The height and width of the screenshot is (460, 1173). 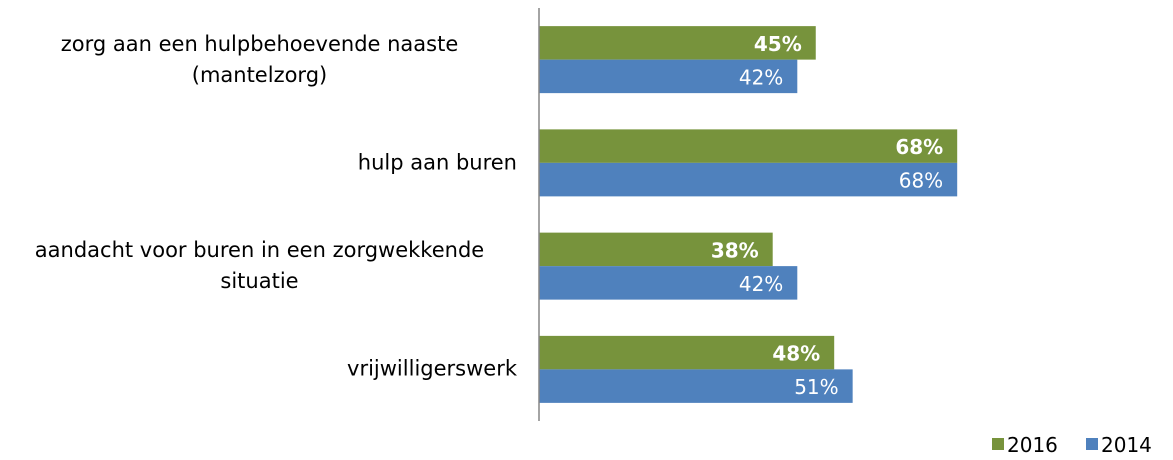 What do you see at coordinates (1032, 445) in the screenshot?
I see `legend-label: 2016` at bounding box center [1032, 445].